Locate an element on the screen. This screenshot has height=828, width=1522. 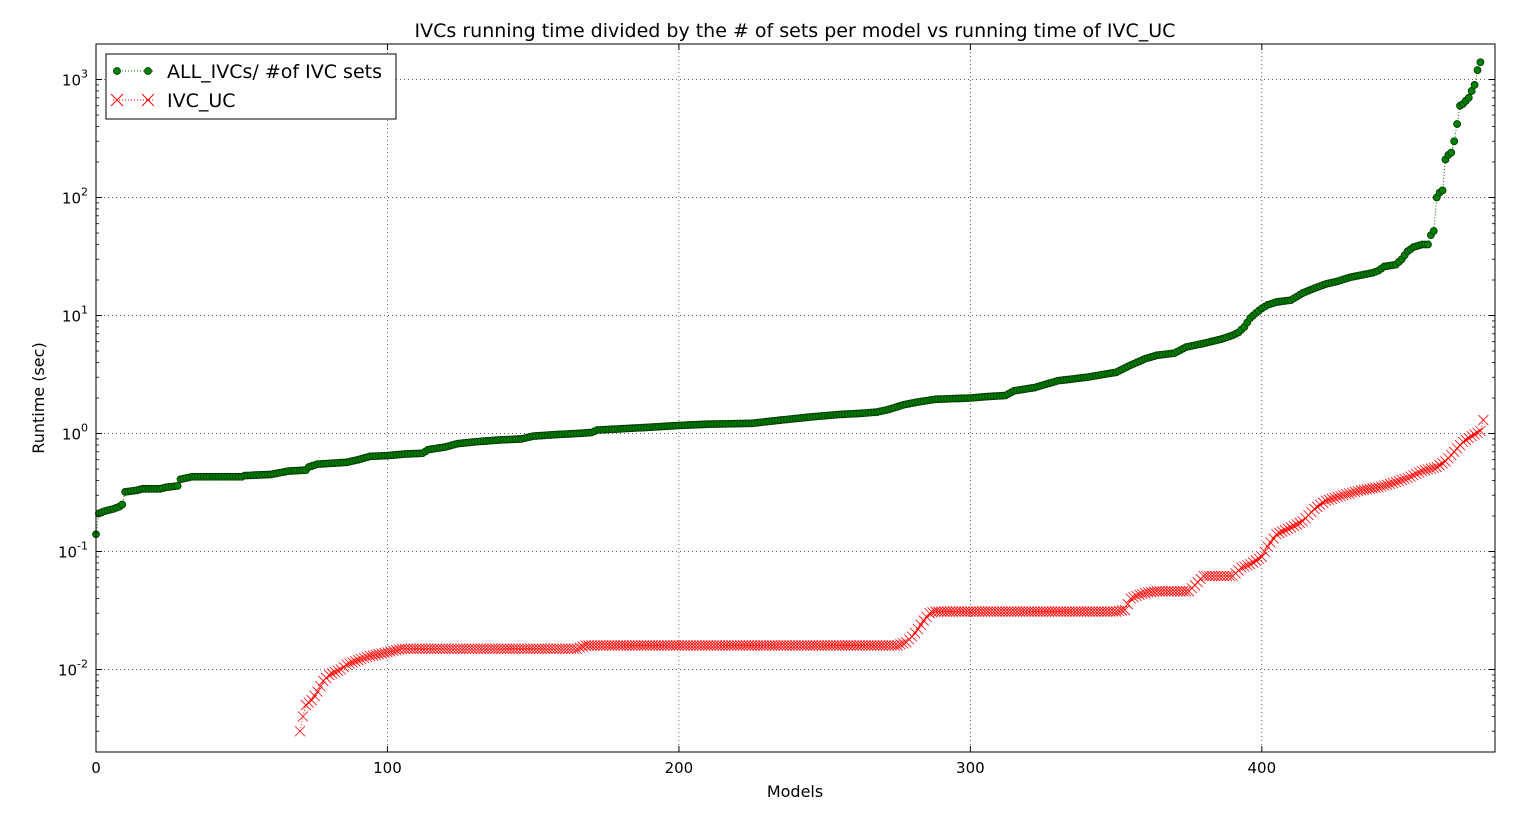
y-tick-label-exponent: -1 is located at coordinates (82, 546).